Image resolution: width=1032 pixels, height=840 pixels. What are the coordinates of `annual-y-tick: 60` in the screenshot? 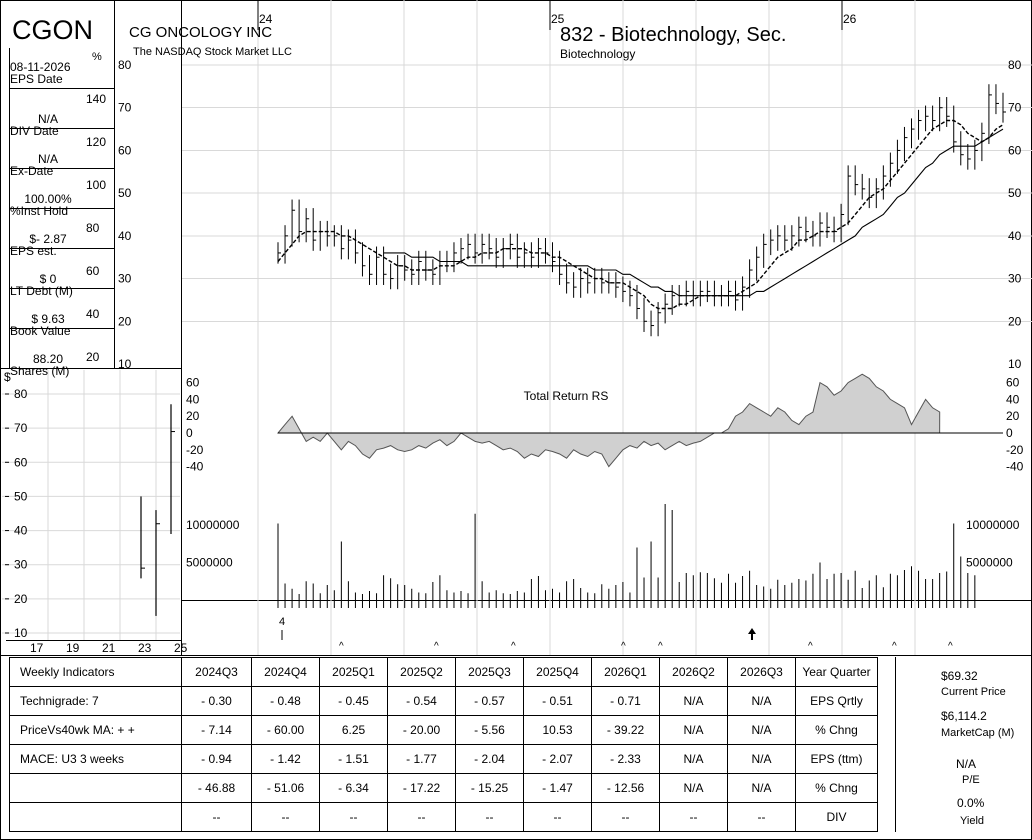 It's located at (21, 462).